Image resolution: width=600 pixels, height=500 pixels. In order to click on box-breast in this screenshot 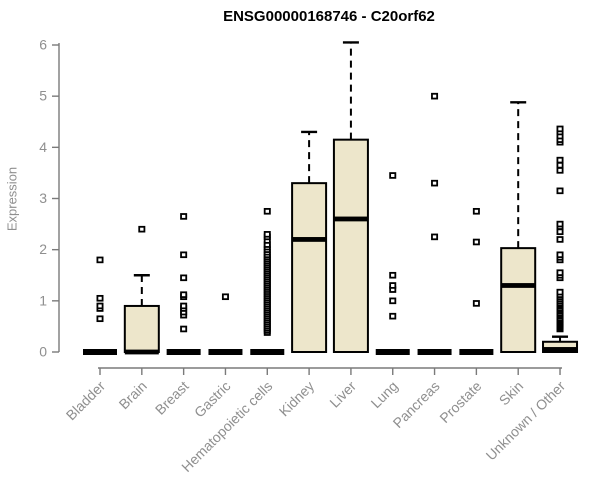, I will do `click(183, 284)`.